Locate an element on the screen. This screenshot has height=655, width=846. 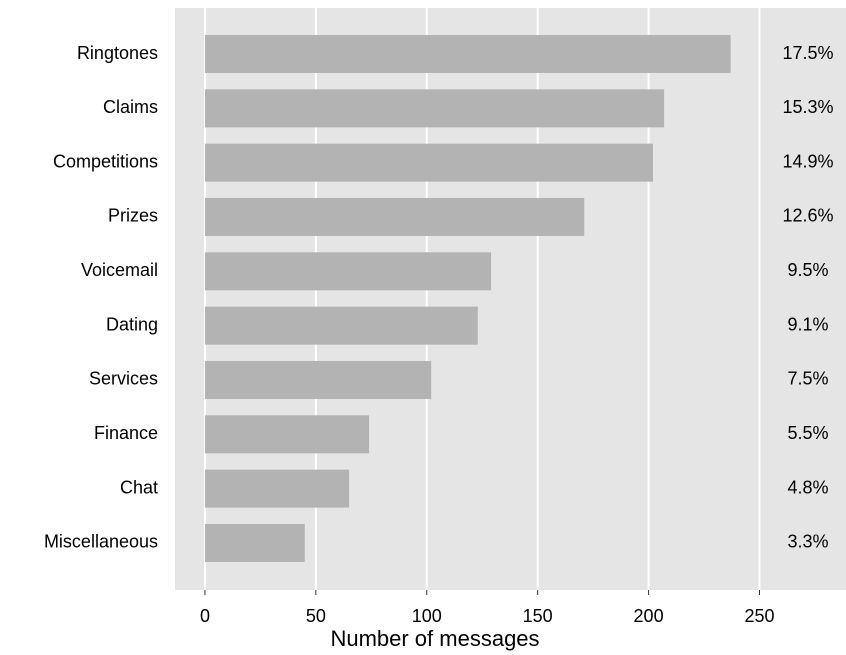
percent-label: 7.5% is located at coordinates (807, 379).